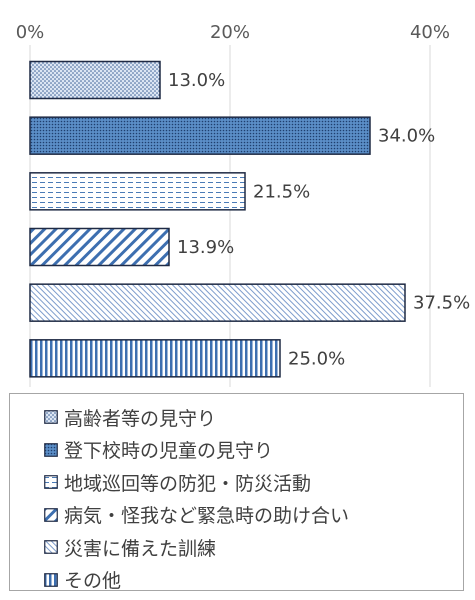  I want to click on x-tick-label: 0%, so click(30, 32).